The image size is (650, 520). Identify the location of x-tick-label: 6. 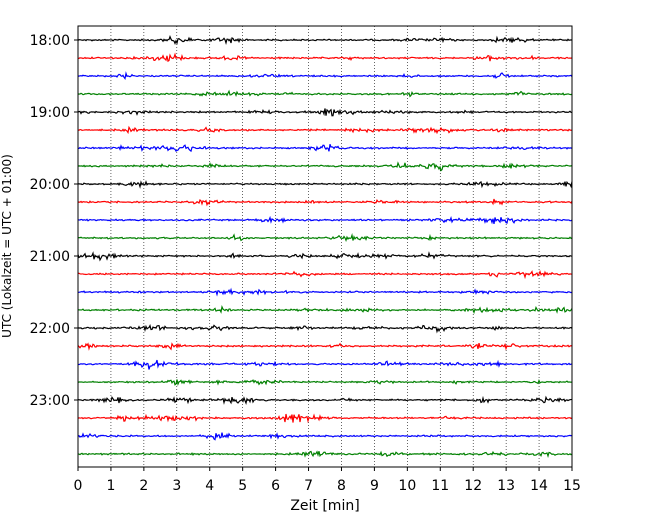
(275, 486).